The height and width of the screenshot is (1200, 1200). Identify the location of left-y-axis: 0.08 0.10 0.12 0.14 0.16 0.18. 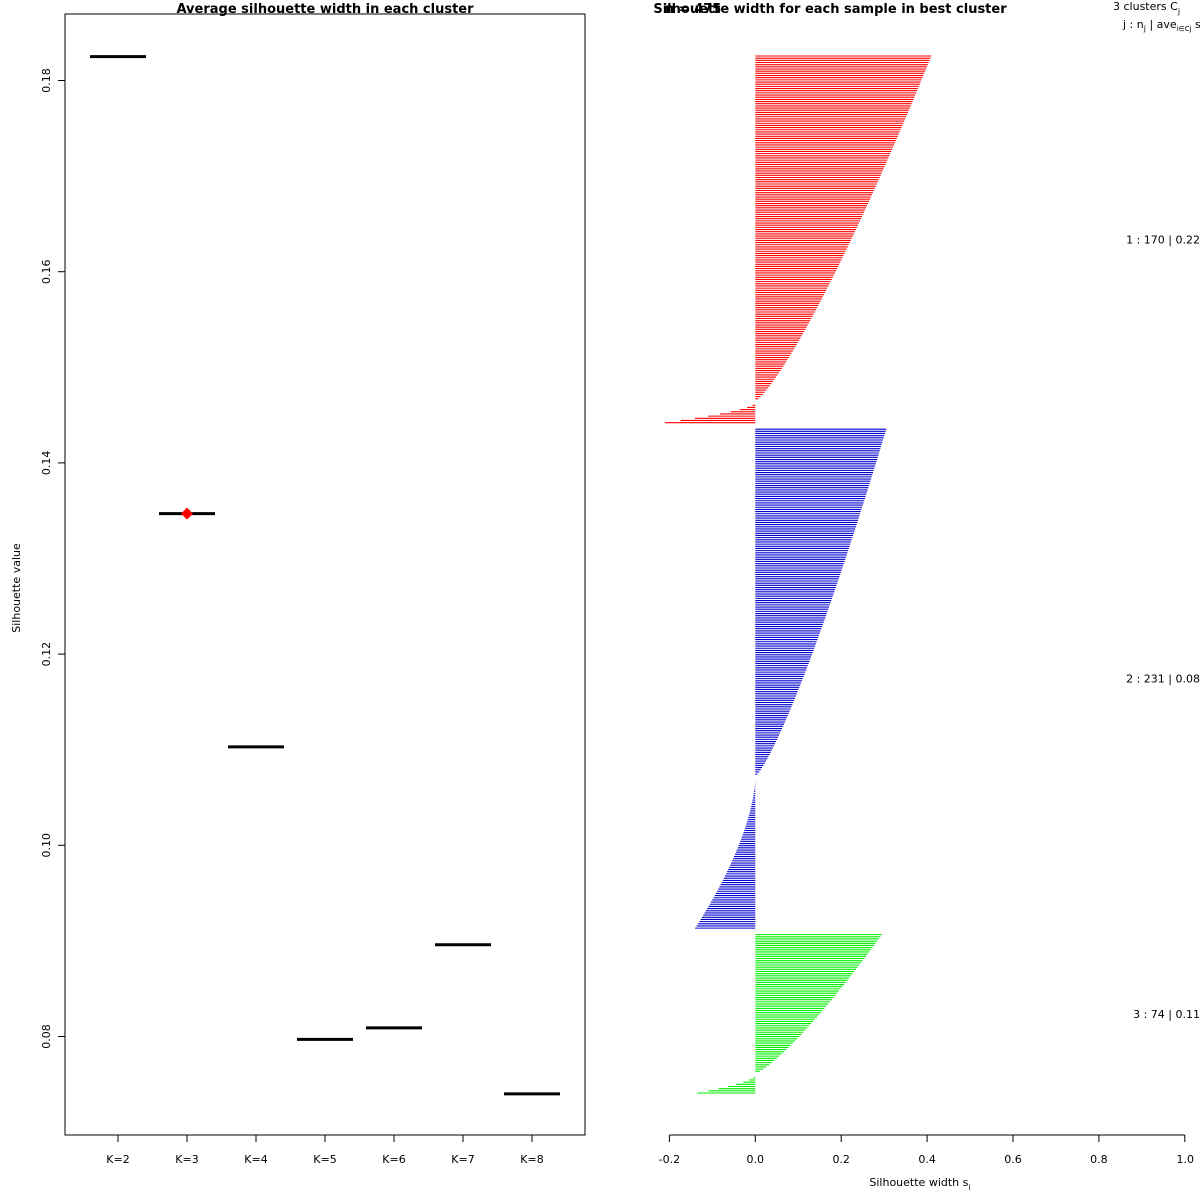
(52, 558).